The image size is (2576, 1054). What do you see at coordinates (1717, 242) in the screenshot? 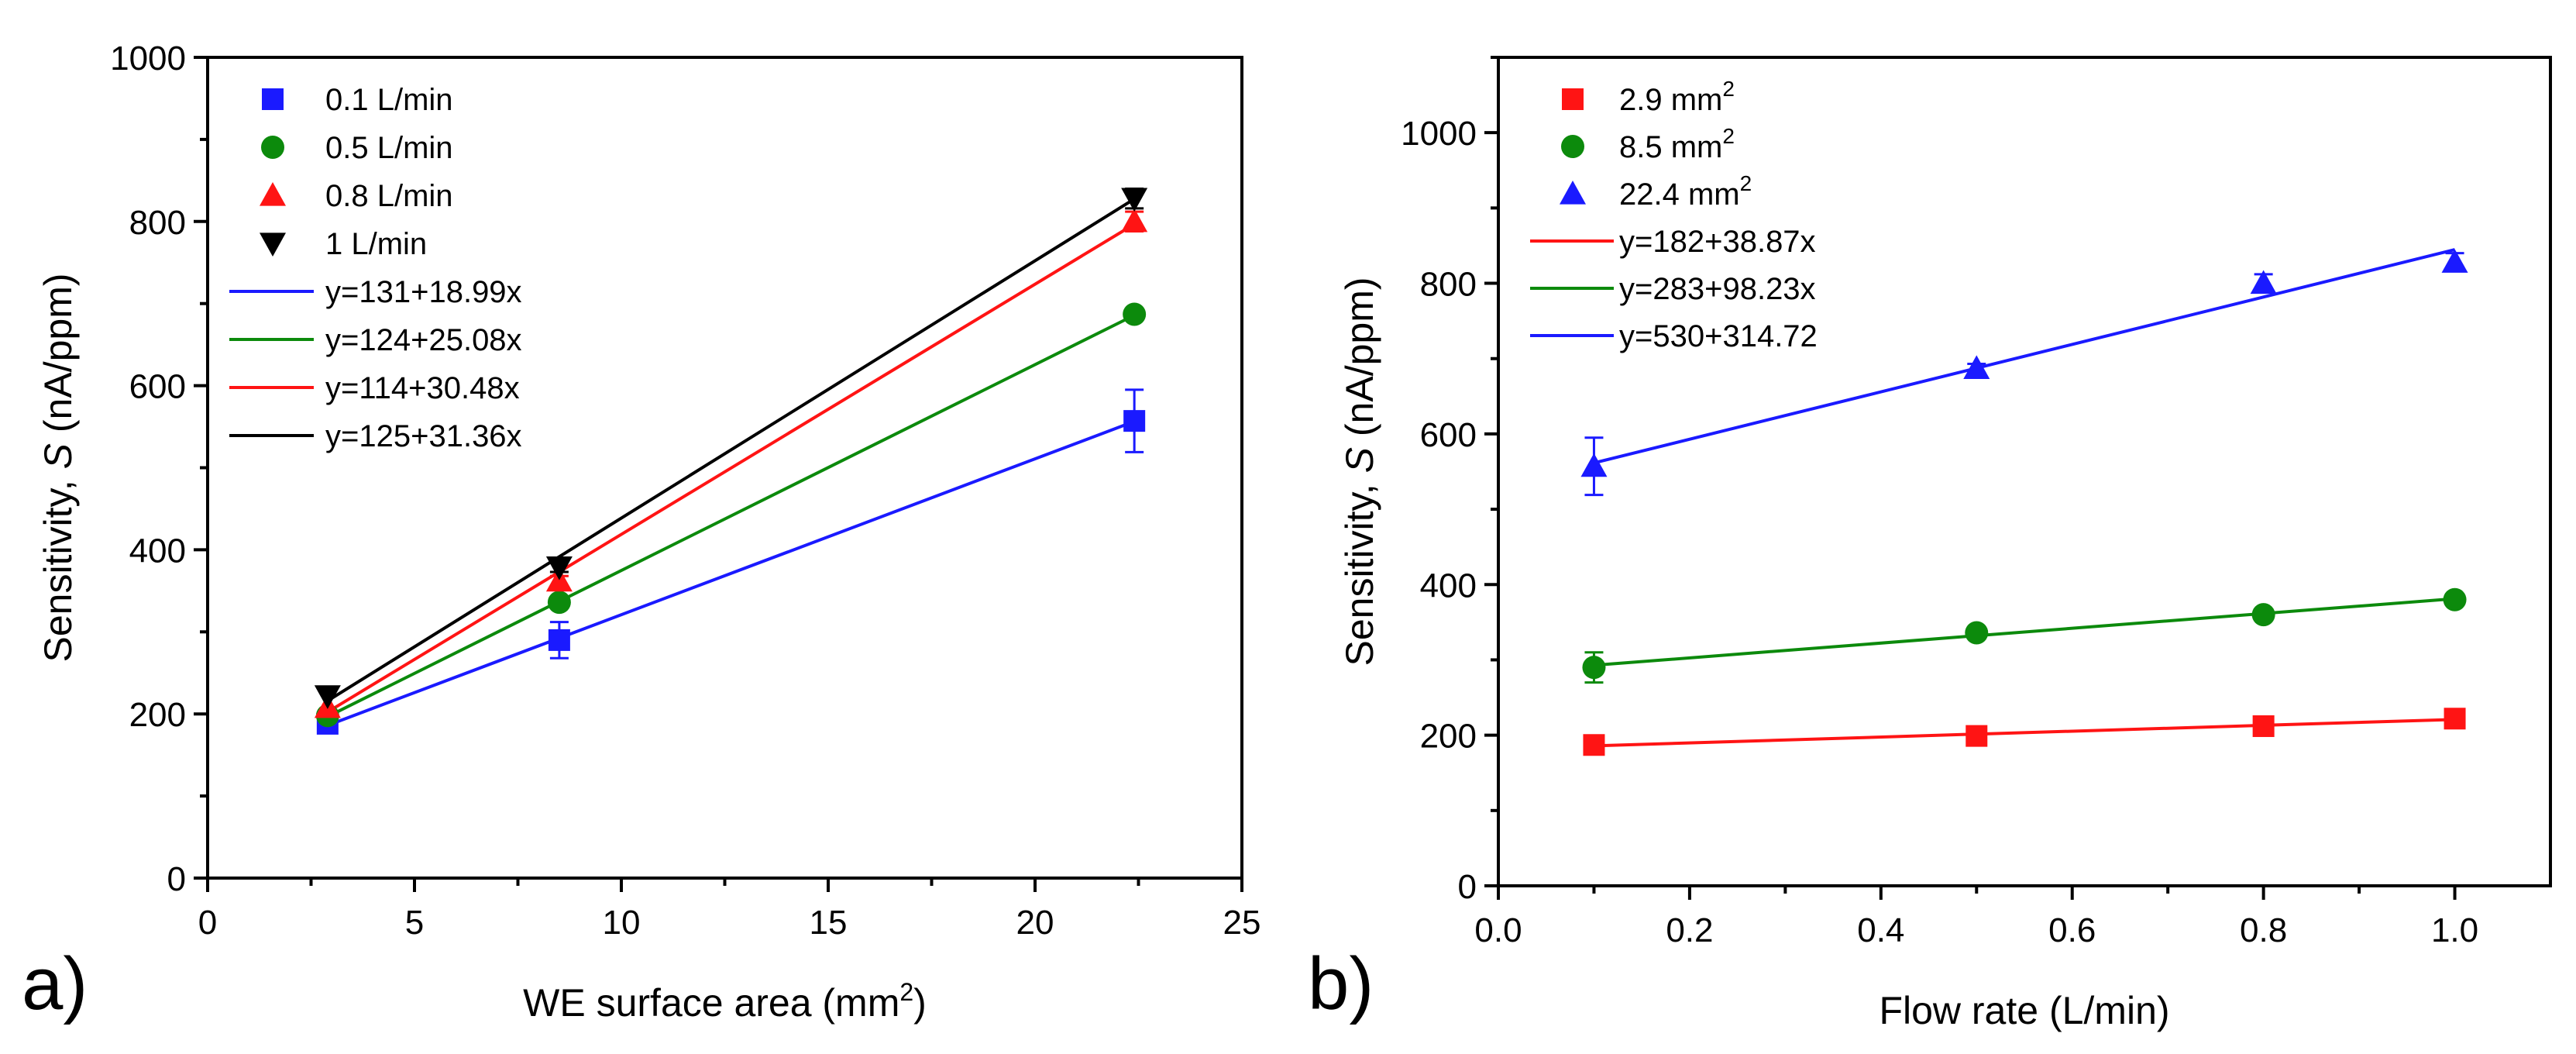
I see `legend-label: y=182+38.87x` at bounding box center [1717, 242].